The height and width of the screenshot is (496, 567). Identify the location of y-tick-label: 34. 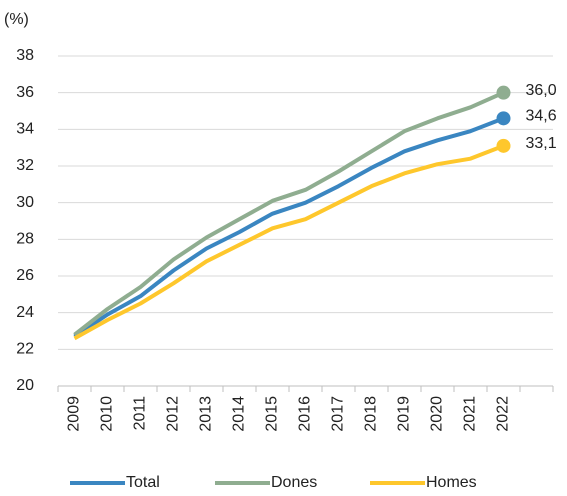
(25, 129).